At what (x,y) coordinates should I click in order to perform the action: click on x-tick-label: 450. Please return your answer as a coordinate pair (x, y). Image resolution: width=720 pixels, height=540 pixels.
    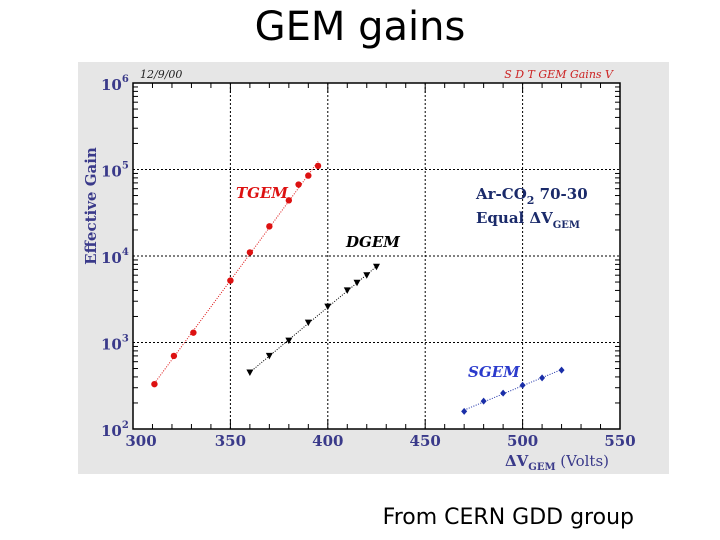
    Looking at the image, I should click on (425, 441).